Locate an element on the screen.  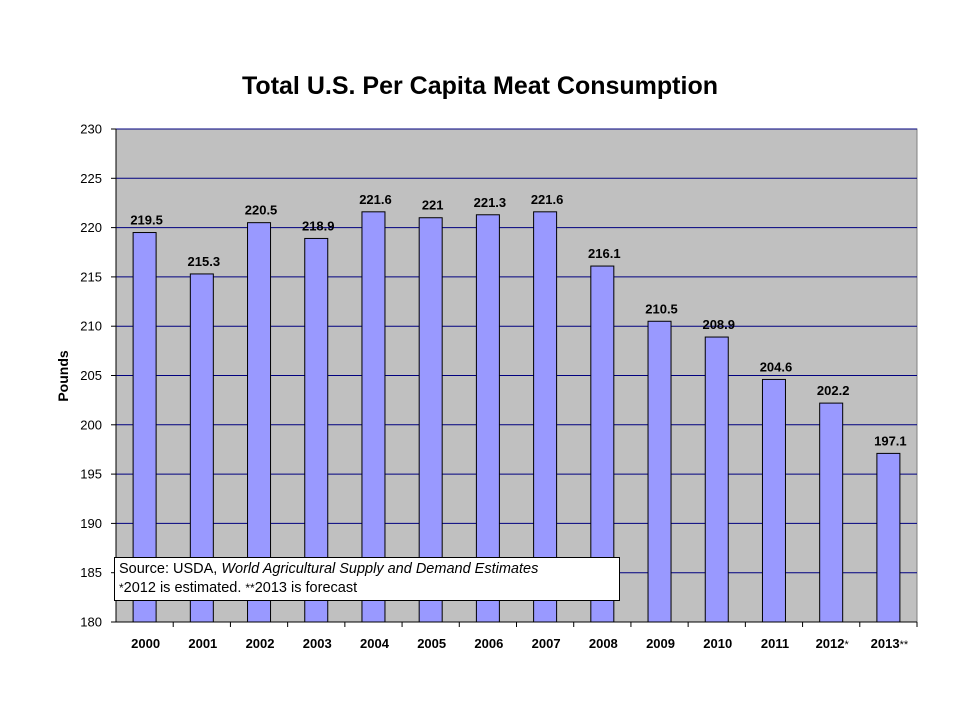
y-tick-label: 195 is located at coordinates (91, 474).